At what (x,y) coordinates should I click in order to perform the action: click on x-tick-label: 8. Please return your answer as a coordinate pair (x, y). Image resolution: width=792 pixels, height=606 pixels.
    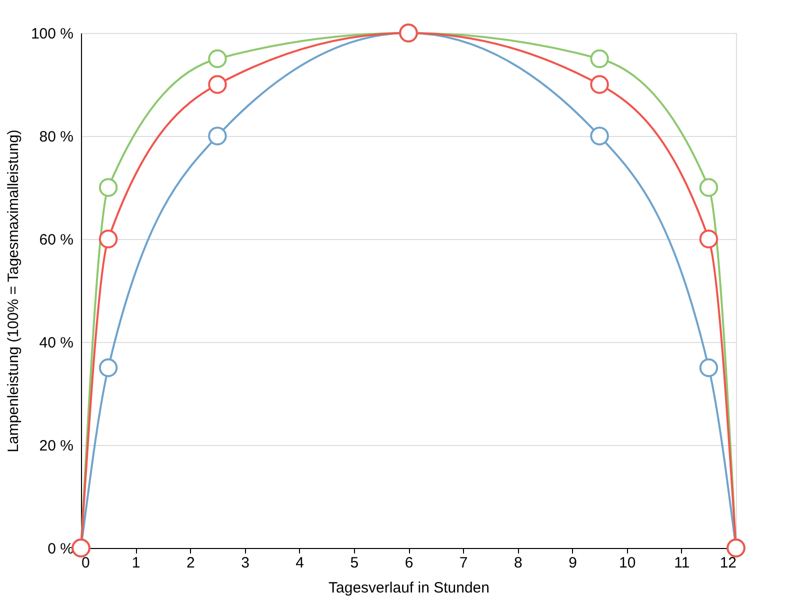
    Looking at the image, I should click on (518, 563).